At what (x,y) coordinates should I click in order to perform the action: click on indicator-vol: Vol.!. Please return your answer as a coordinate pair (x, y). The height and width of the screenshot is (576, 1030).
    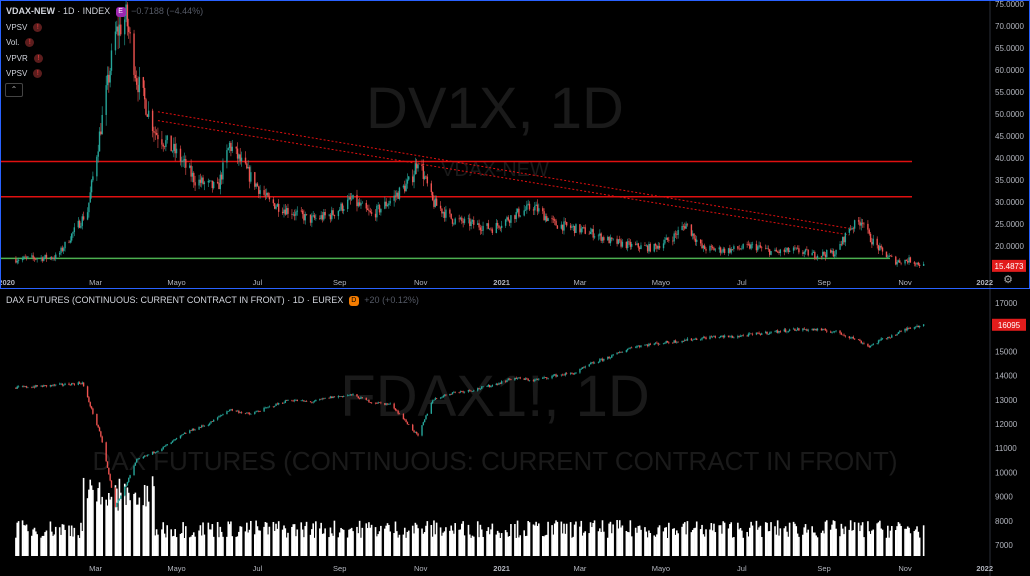
    Looking at the image, I should click on (20, 43).